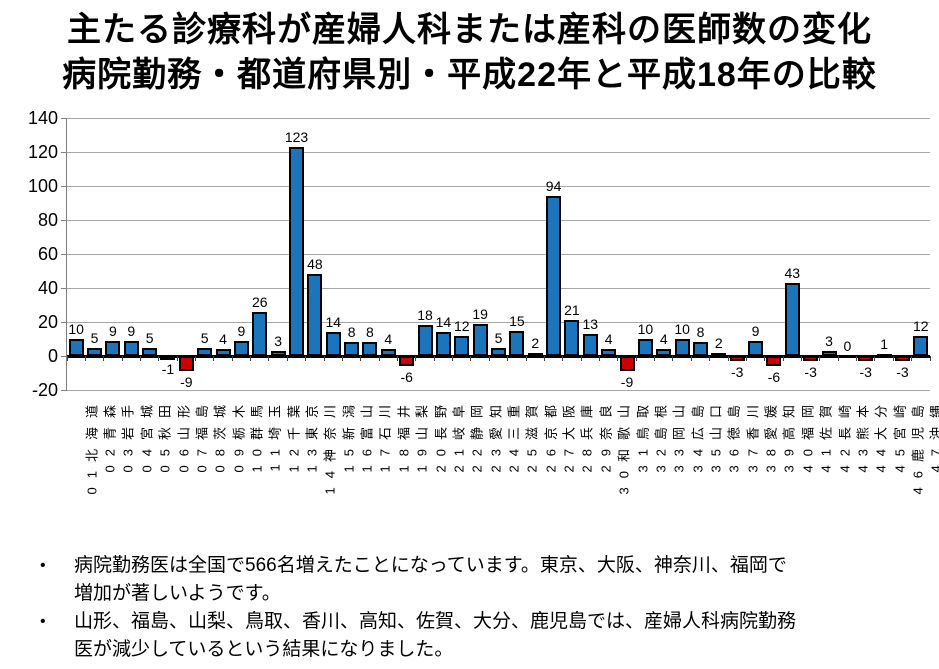 This screenshot has height=669, width=939. I want to click on bar-value-label: -9, so click(627, 382).